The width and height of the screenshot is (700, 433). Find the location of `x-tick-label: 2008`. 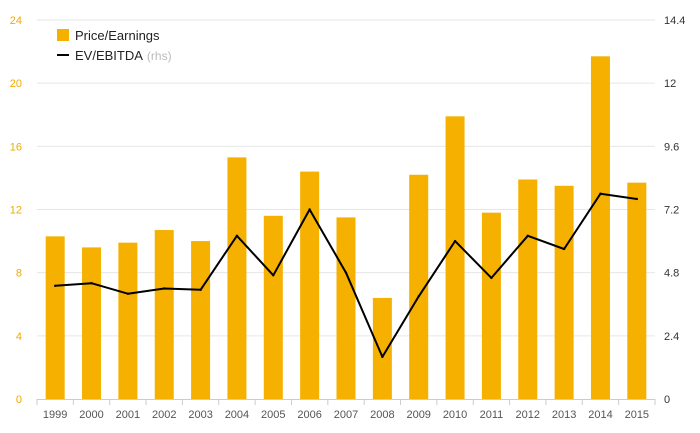

x-tick-label: 2008 is located at coordinates (382, 415).